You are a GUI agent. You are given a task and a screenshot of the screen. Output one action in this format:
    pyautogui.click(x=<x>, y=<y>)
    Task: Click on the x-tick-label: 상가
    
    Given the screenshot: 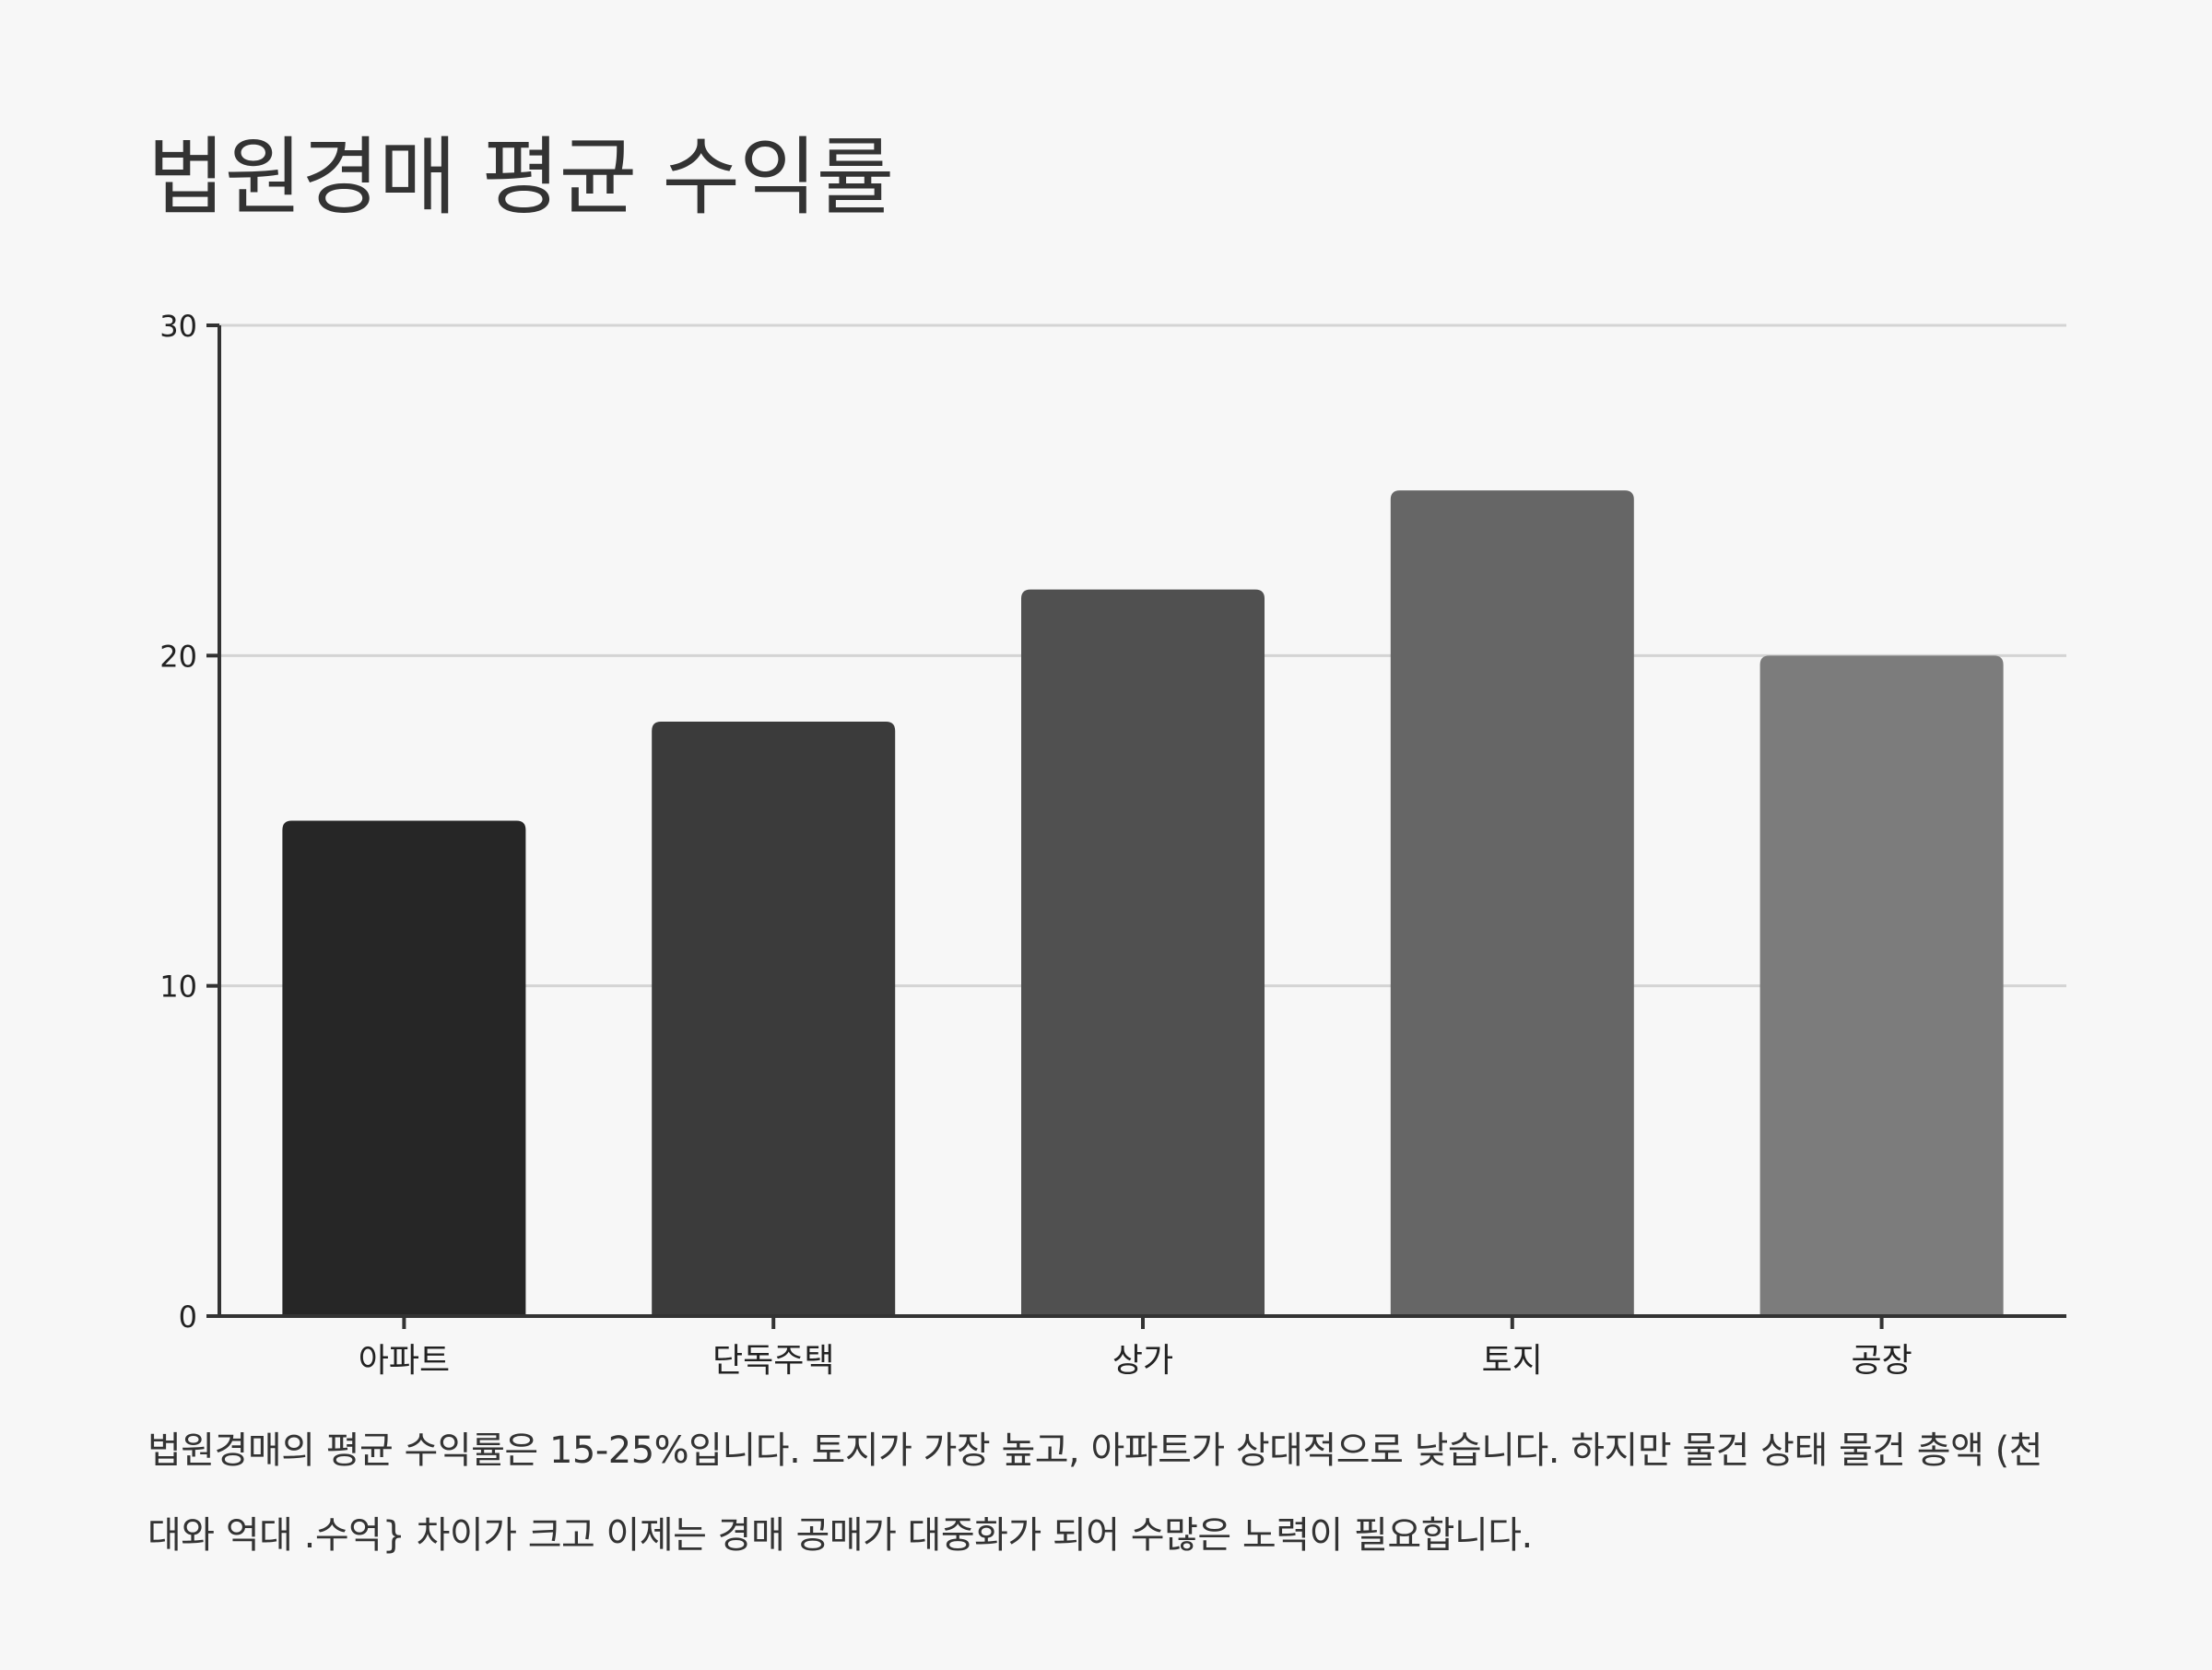 What is the action you would take?
    pyautogui.click(x=1142, y=1361)
    